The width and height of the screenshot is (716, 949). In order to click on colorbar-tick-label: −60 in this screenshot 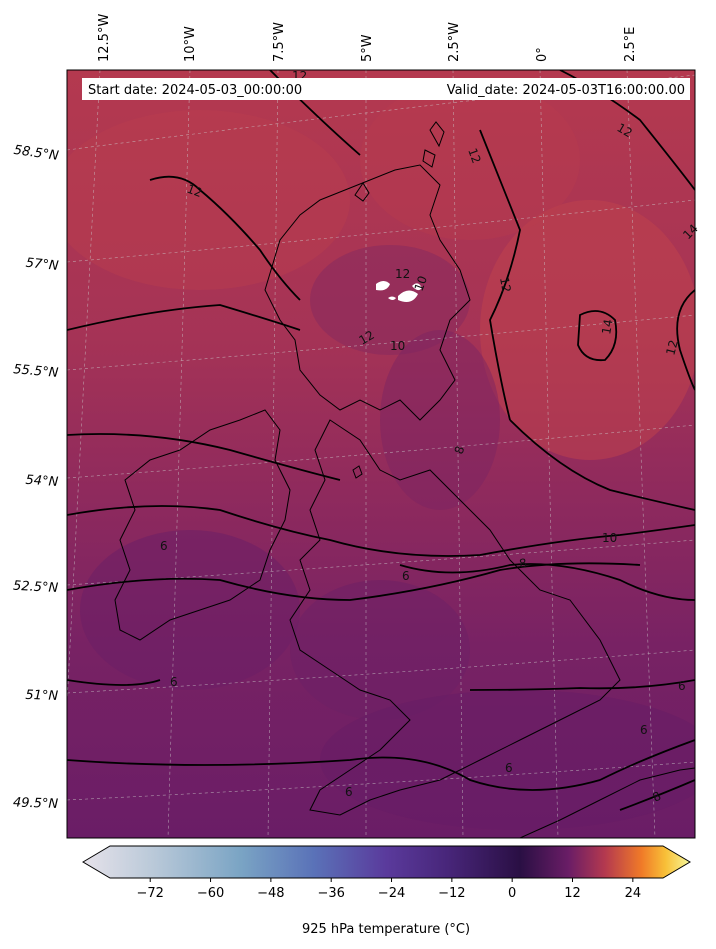, I will do `click(210, 893)`.